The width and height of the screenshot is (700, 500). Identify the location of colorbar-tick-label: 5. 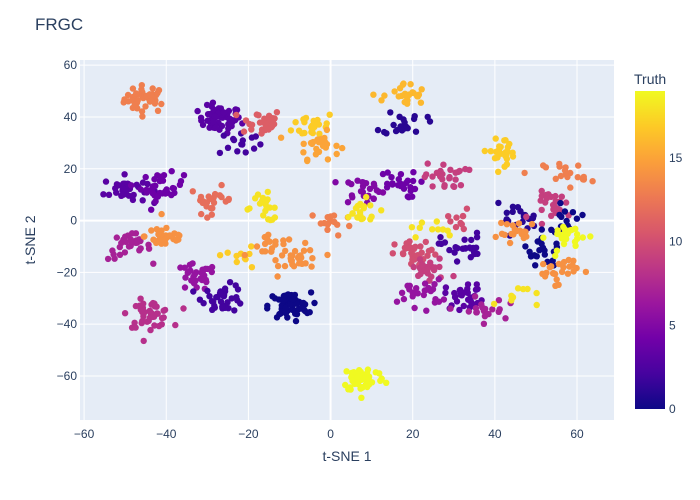
(672, 325).